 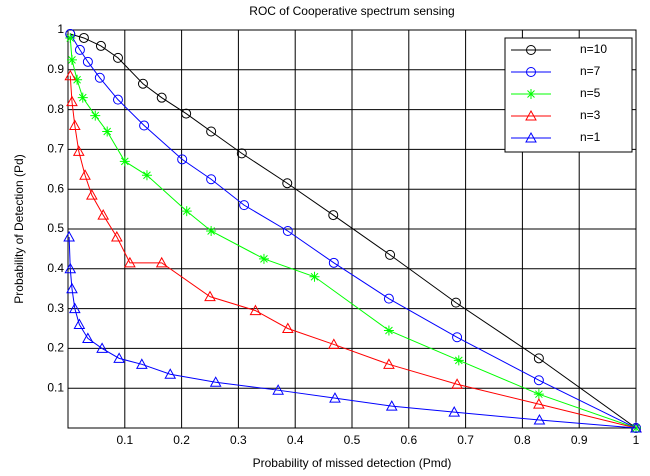 What do you see at coordinates (465, 440) in the screenshot?
I see `x-tick-label: 0.7` at bounding box center [465, 440].